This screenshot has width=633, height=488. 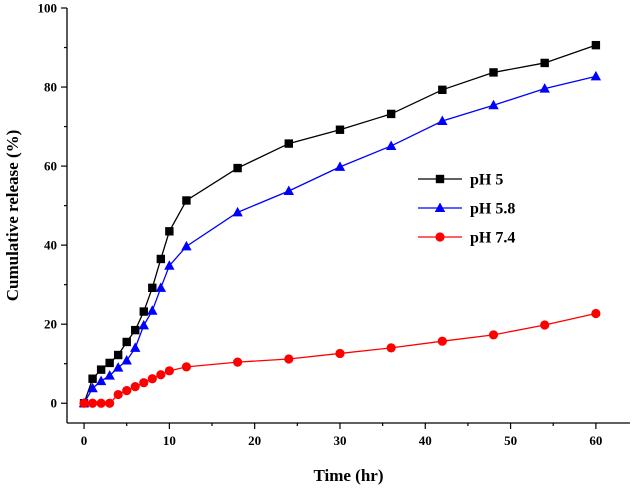 What do you see at coordinates (466, 238) in the screenshot?
I see `legend-item-ph-7-4: pH 7.4` at bounding box center [466, 238].